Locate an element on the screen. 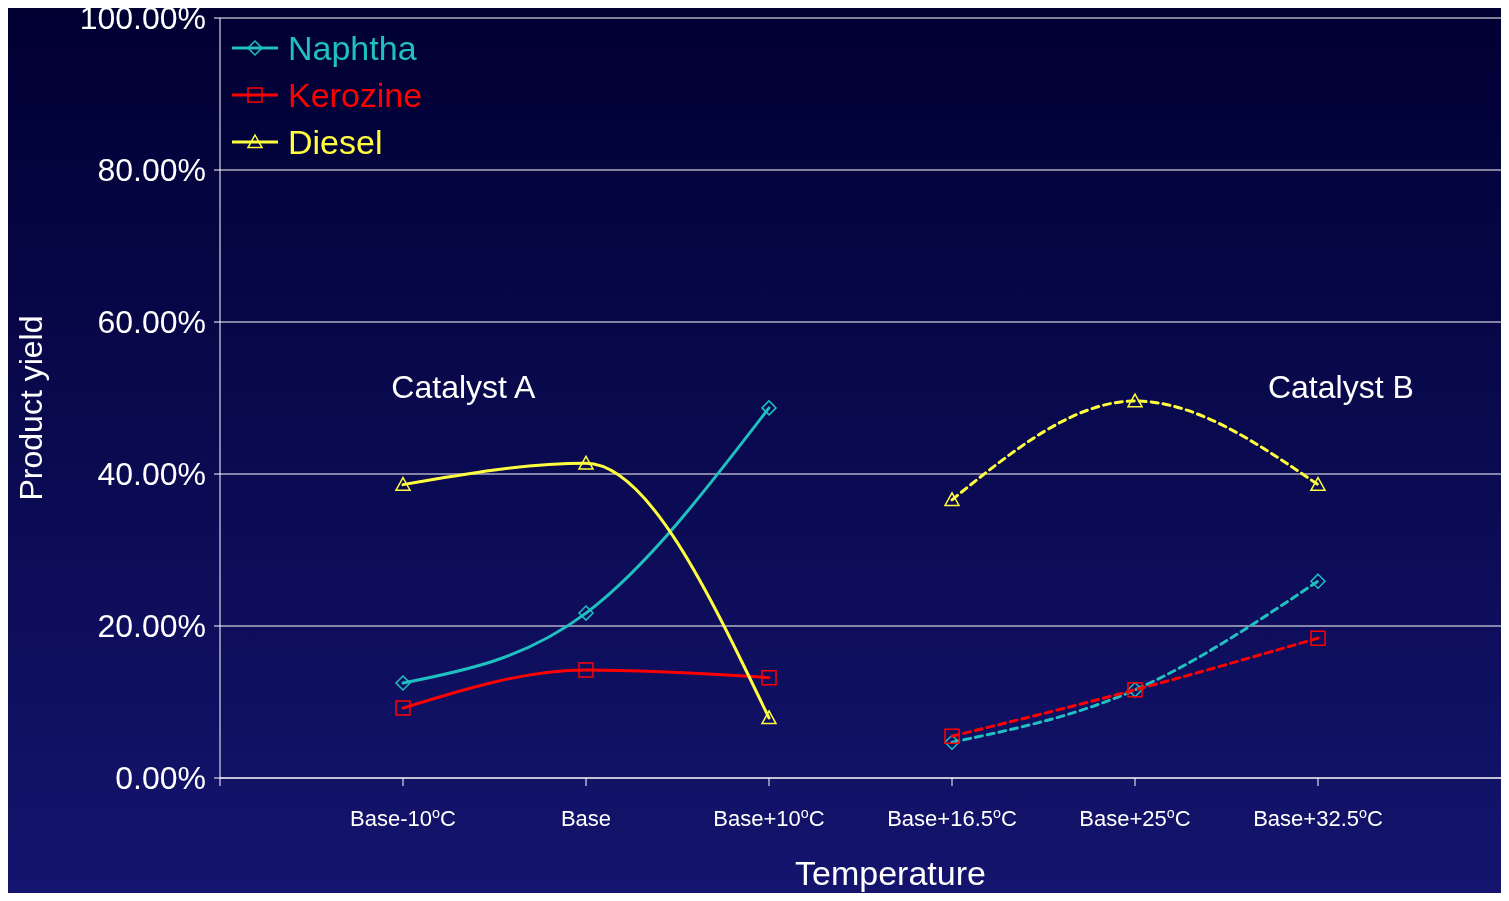 This screenshot has height=901, width=1509. legend-label: Naphtha is located at coordinates (352, 47).